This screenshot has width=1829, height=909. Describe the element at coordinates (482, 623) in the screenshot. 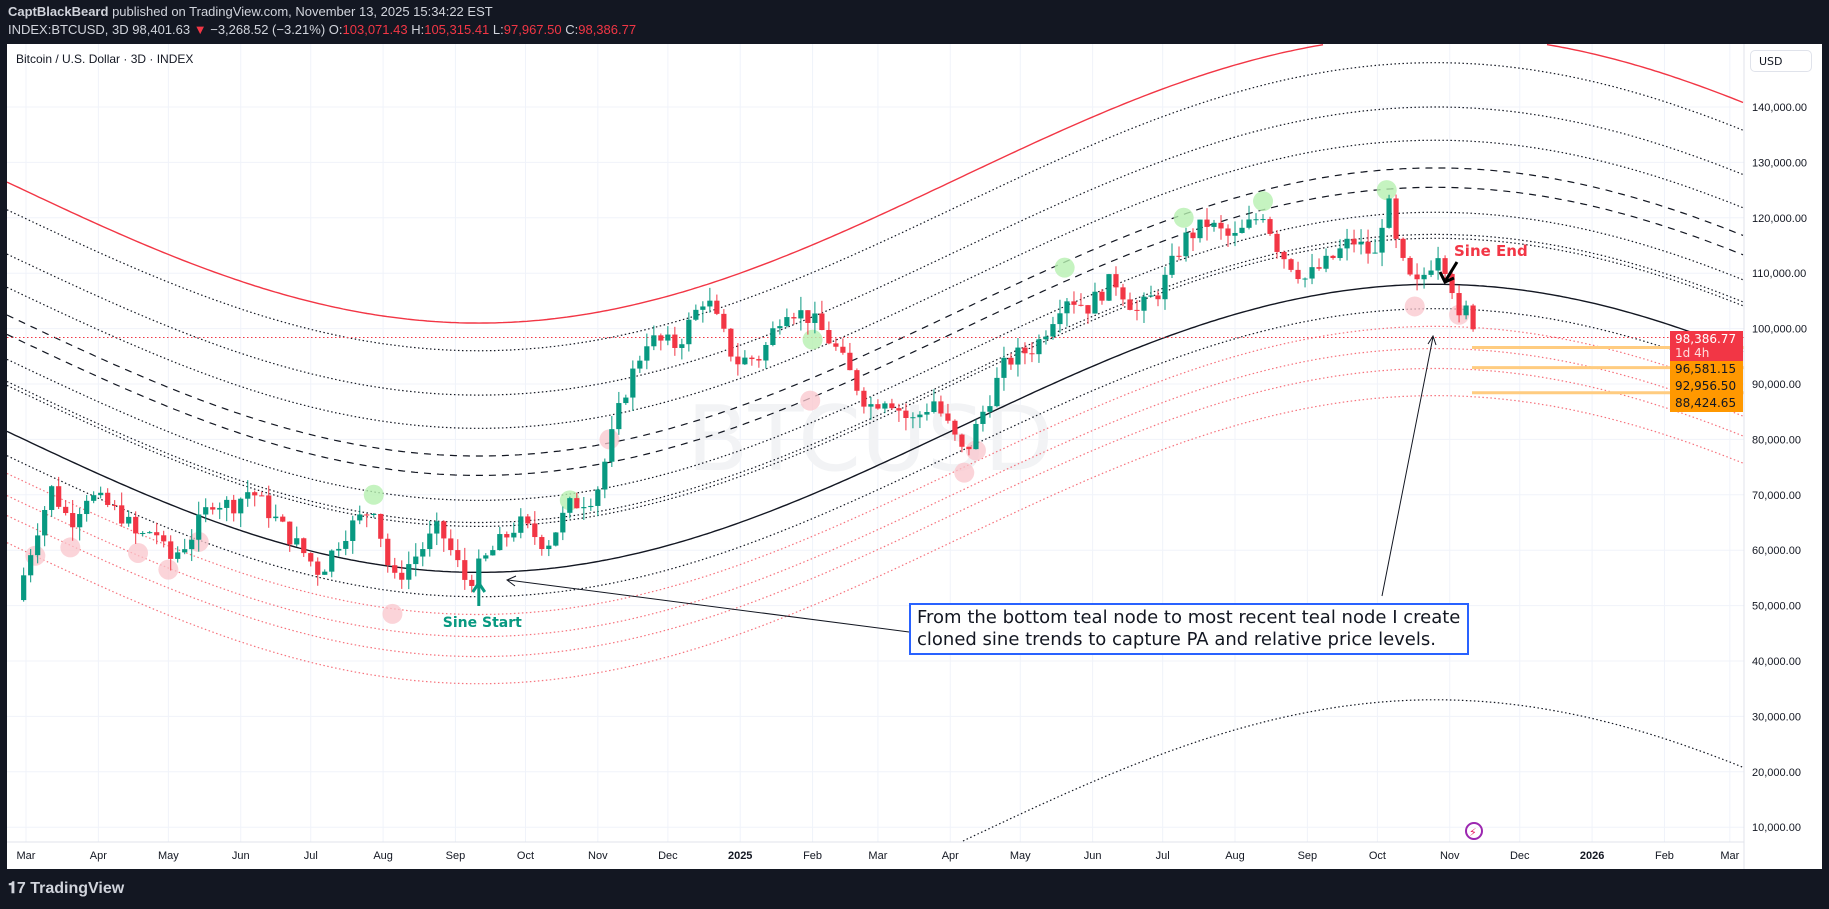

I see `sine-start-label: Sine Start` at that location.